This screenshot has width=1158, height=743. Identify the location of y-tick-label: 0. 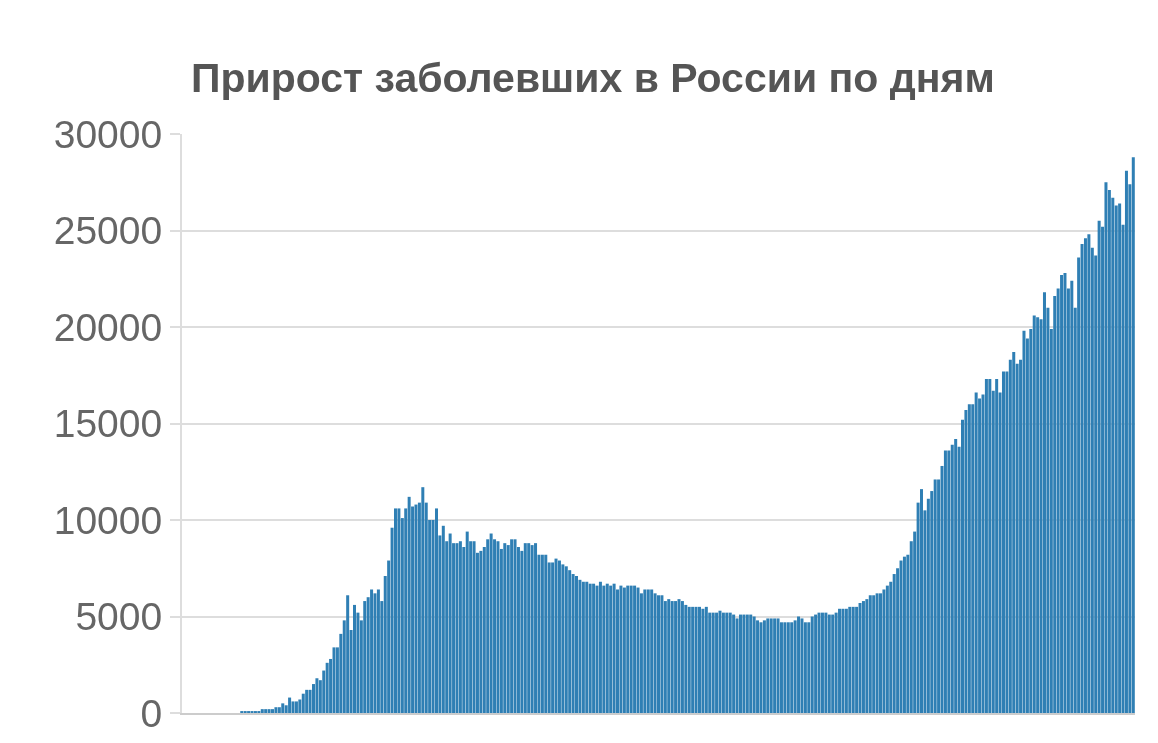
(151, 713).